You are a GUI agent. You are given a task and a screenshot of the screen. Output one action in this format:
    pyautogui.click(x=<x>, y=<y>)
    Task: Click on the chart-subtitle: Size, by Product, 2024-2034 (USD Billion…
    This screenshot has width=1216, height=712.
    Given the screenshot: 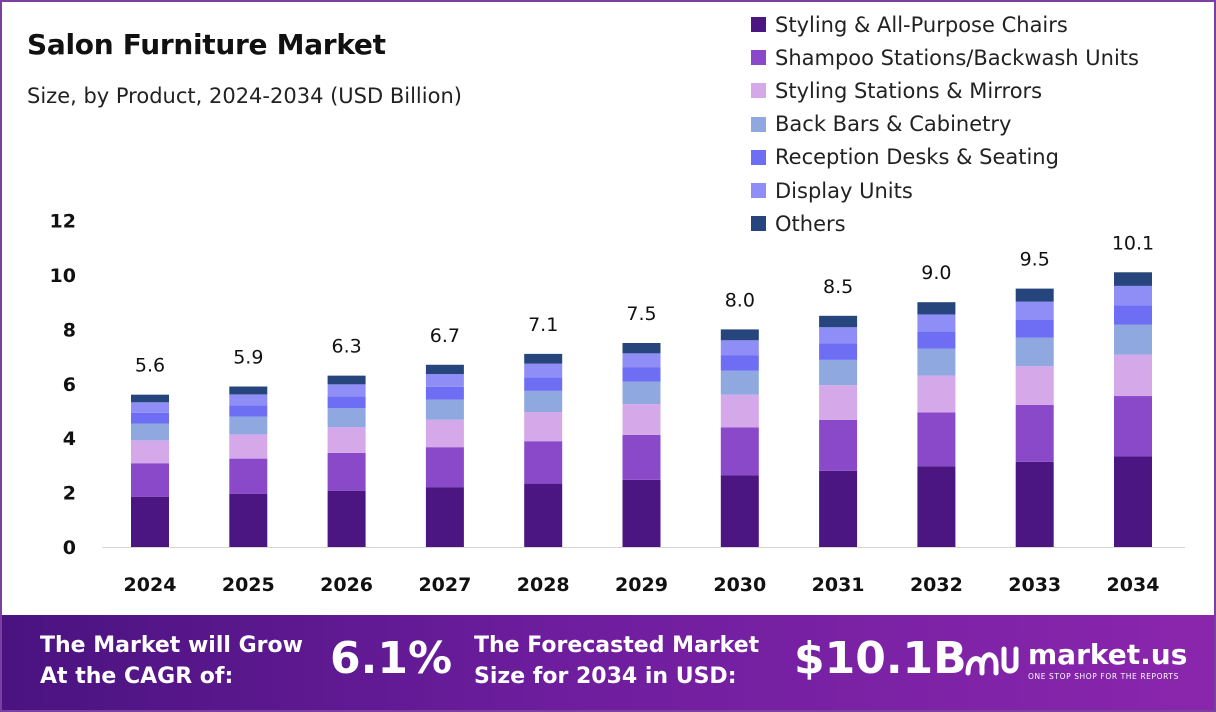 What is the action you would take?
    pyautogui.click(x=244, y=96)
    